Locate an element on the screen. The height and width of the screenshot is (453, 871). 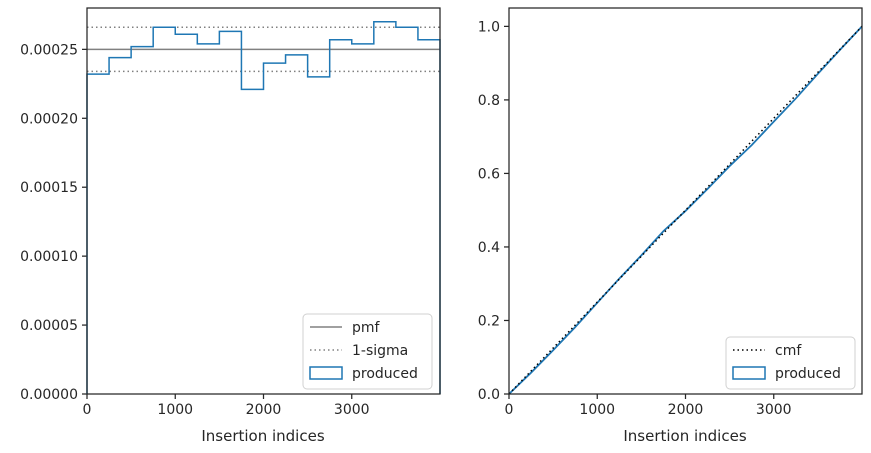
legend-produced-swatch-left is located at coordinates (326, 373).